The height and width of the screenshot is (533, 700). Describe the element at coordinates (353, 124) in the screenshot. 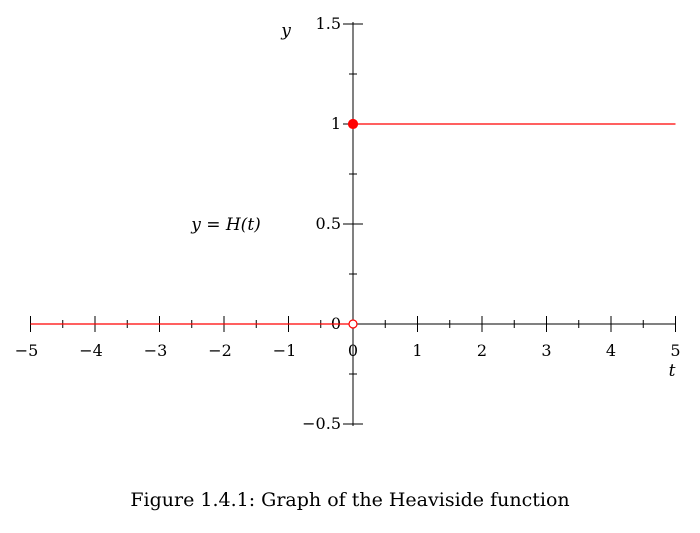

I see `closed-point` at that location.